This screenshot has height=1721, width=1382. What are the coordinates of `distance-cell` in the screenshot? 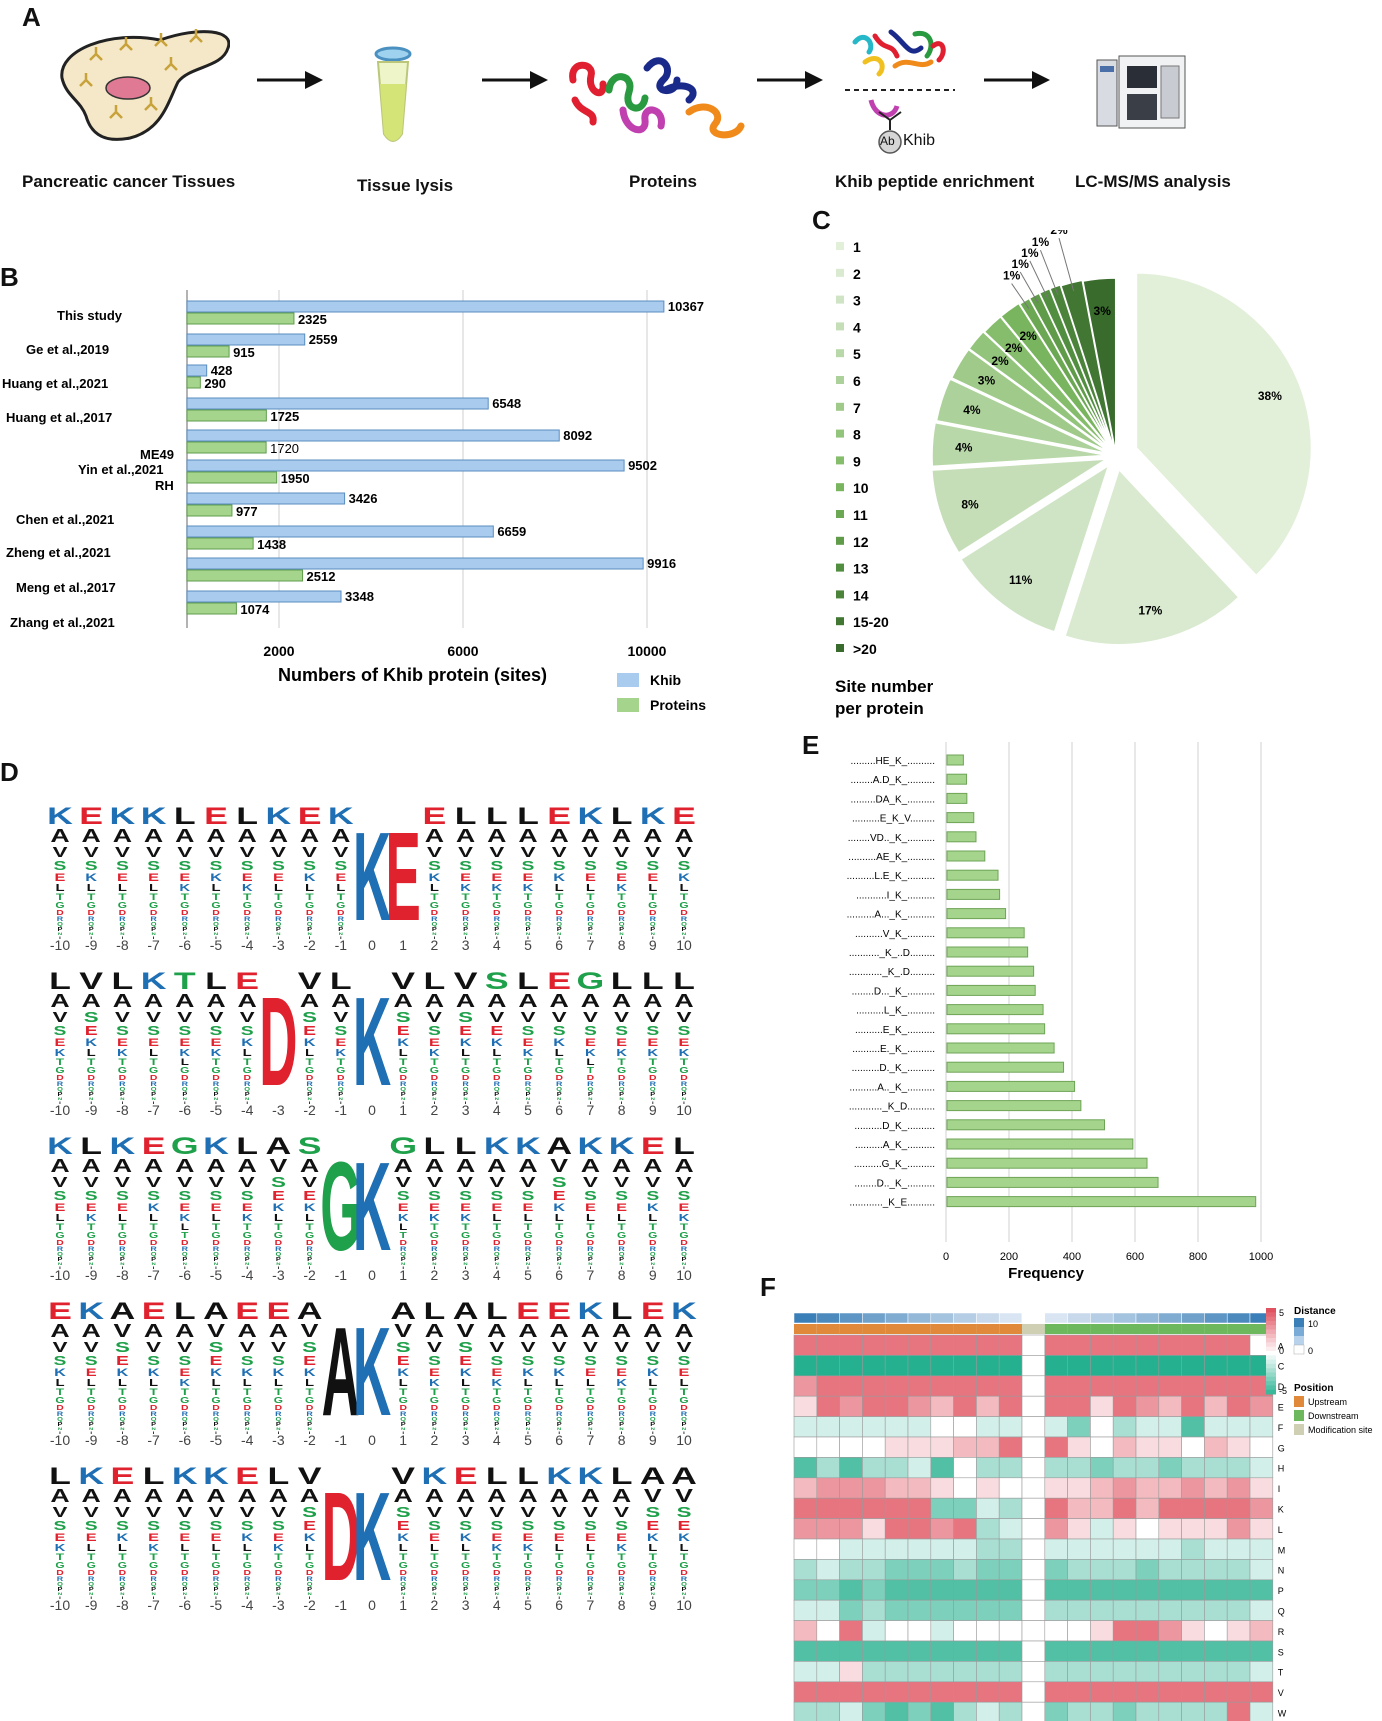 It's located at (1238, 1318).